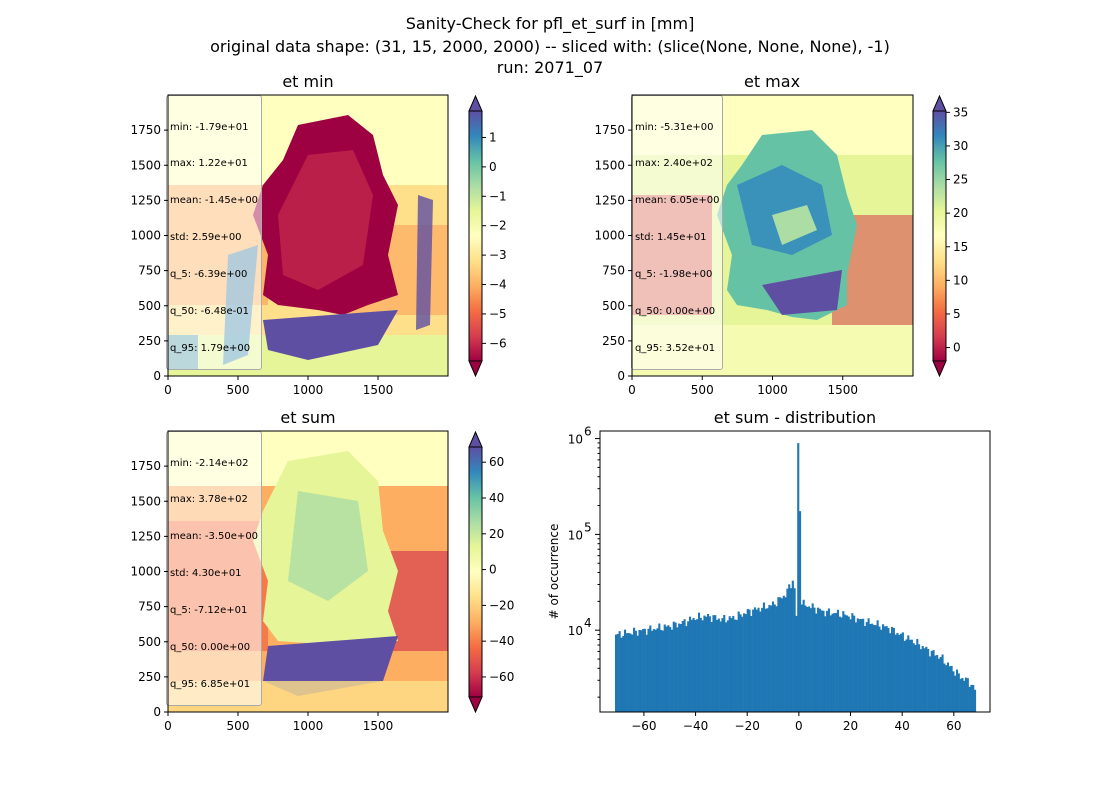 The image size is (1100, 800). What do you see at coordinates (671, 238) in the screenshot?
I see `stat-line: std: 1.45e+01` at bounding box center [671, 238].